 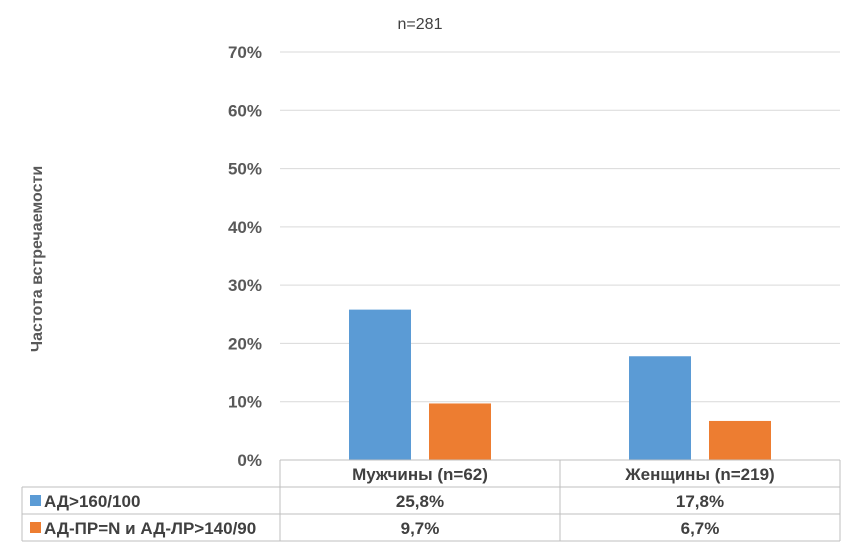 What do you see at coordinates (700, 501) in the screenshot?
I see `data-label: 17,8%` at bounding box center [700, 501].